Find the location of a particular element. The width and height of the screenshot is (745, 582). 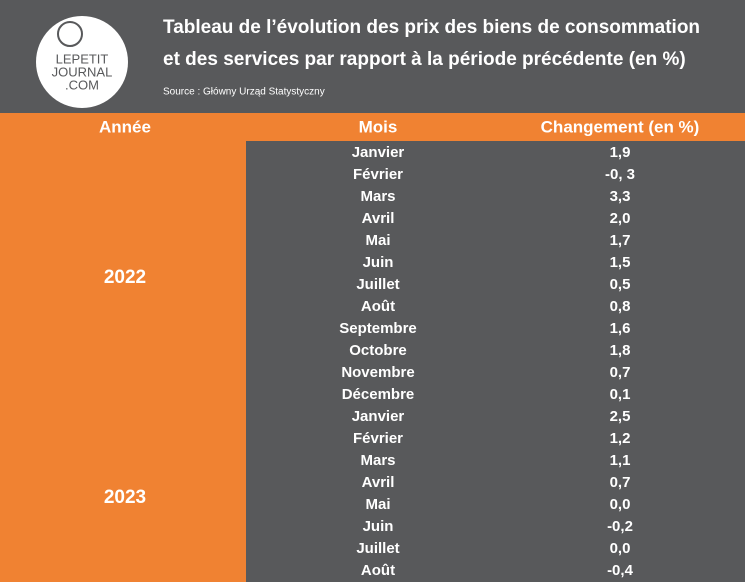

change-value: -0,2 is located at coordinates (620, 526).